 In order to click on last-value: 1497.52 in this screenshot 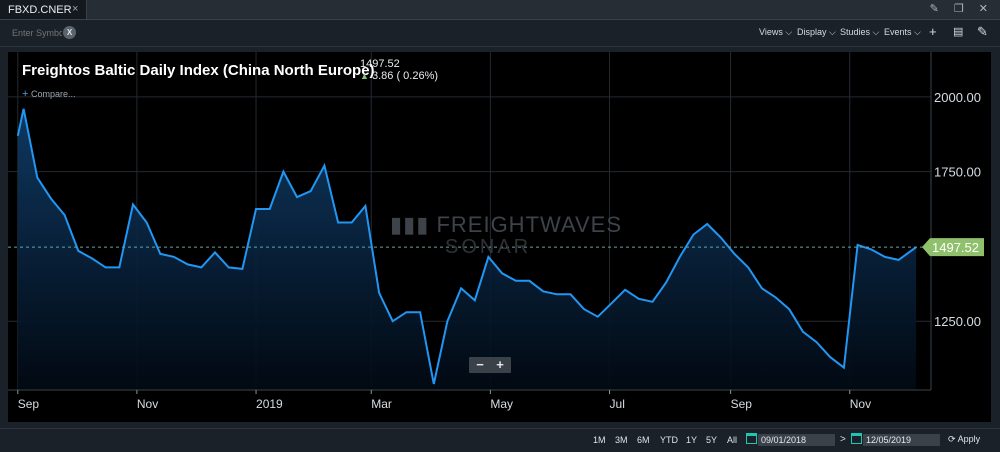, I will do `click(380, 64)`.